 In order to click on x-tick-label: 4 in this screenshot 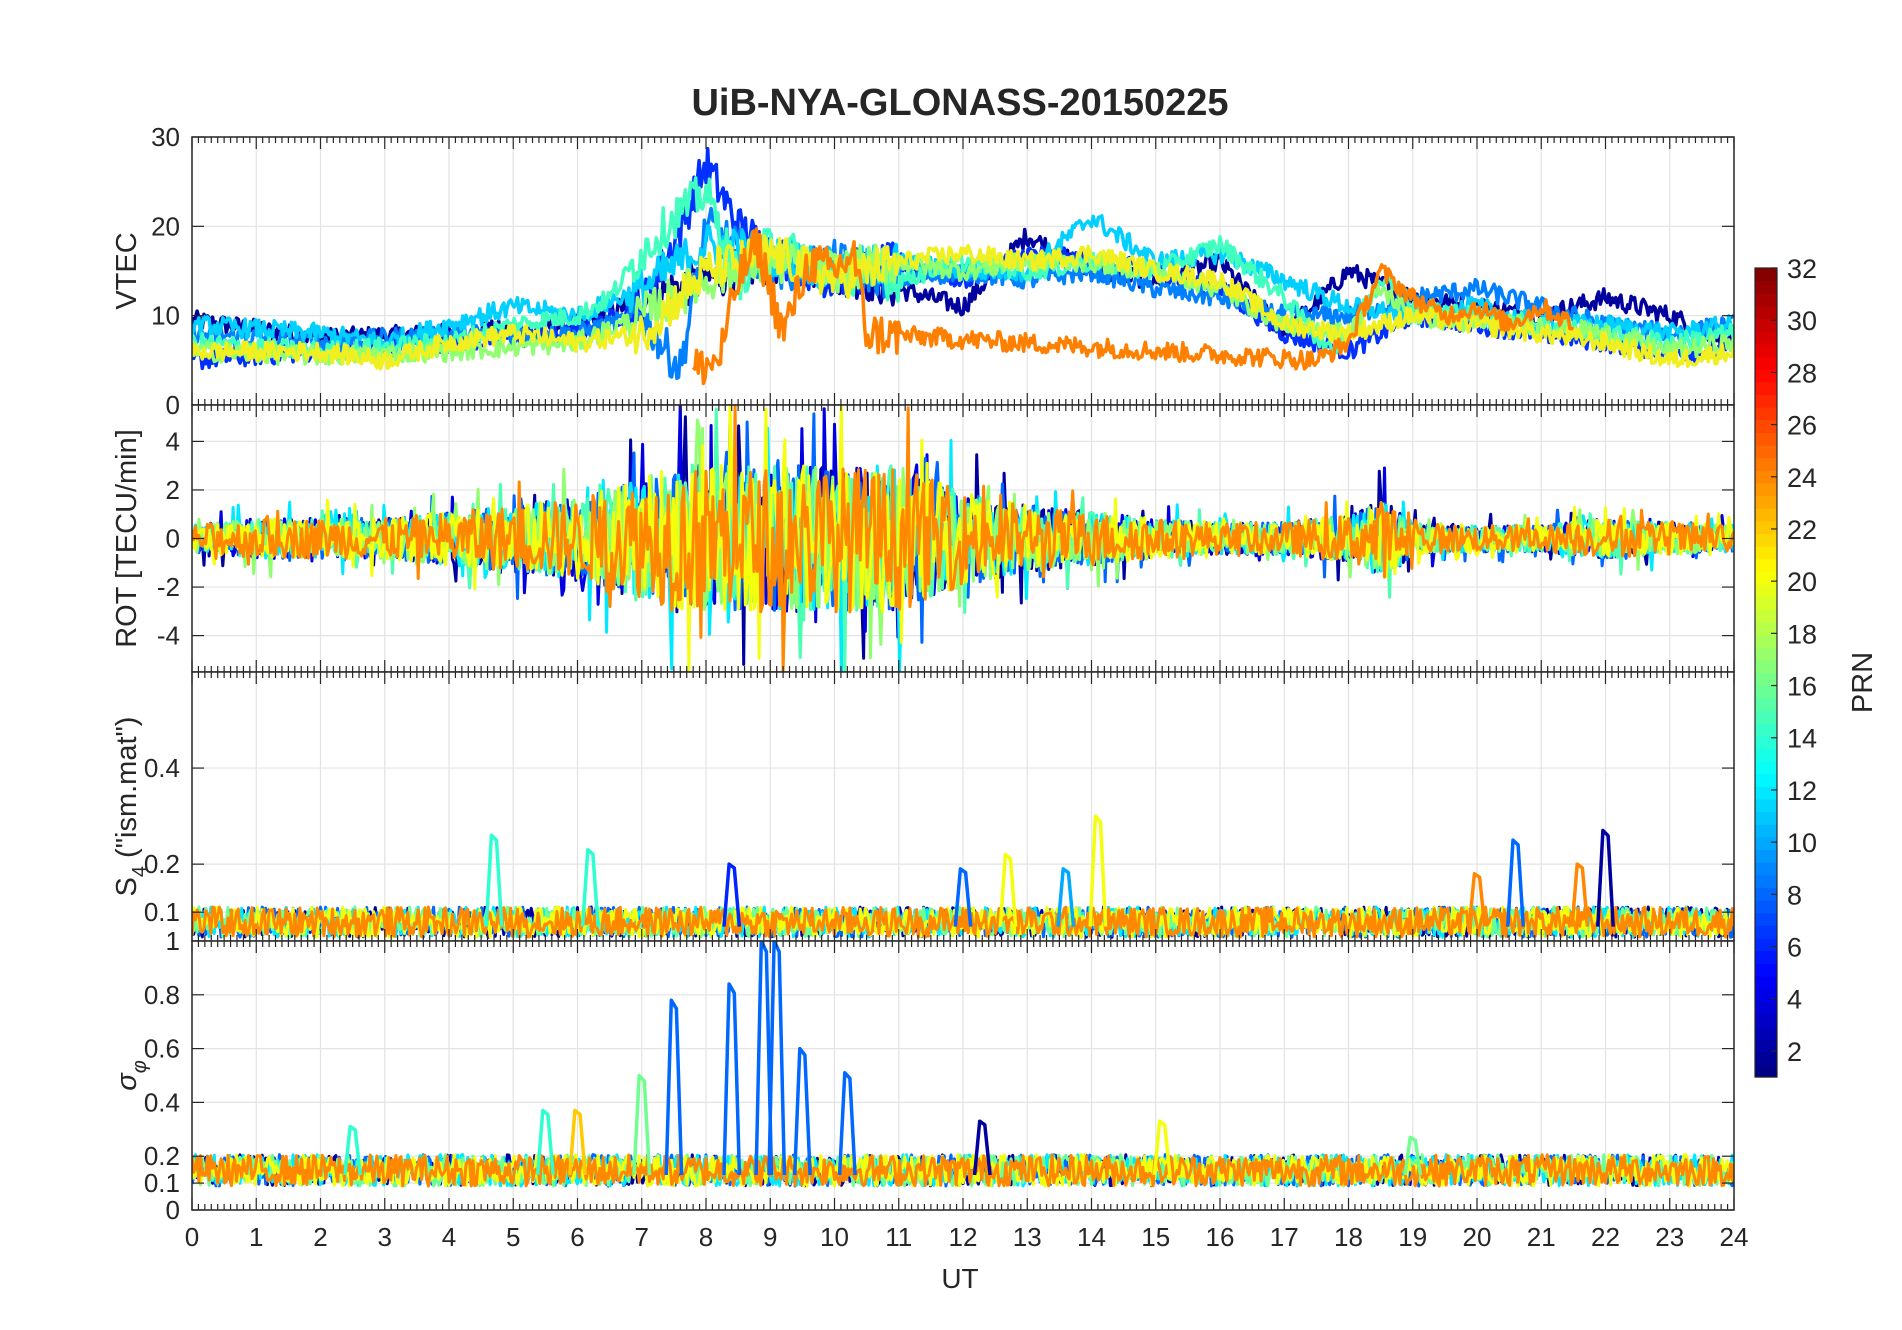, I will do `click(449, 1237)`.